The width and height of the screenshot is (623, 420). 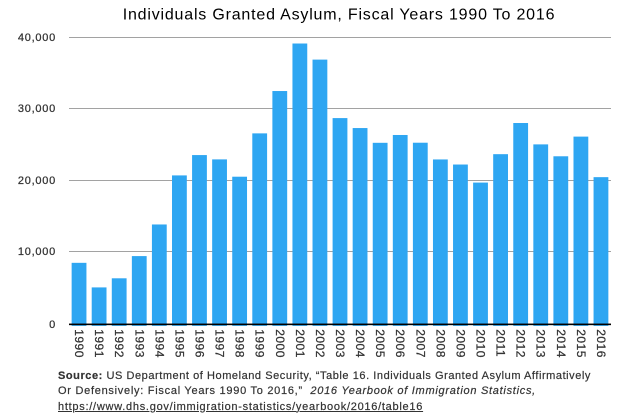 I want to click on svg-text: 20,000, so click(x=37, y=181).